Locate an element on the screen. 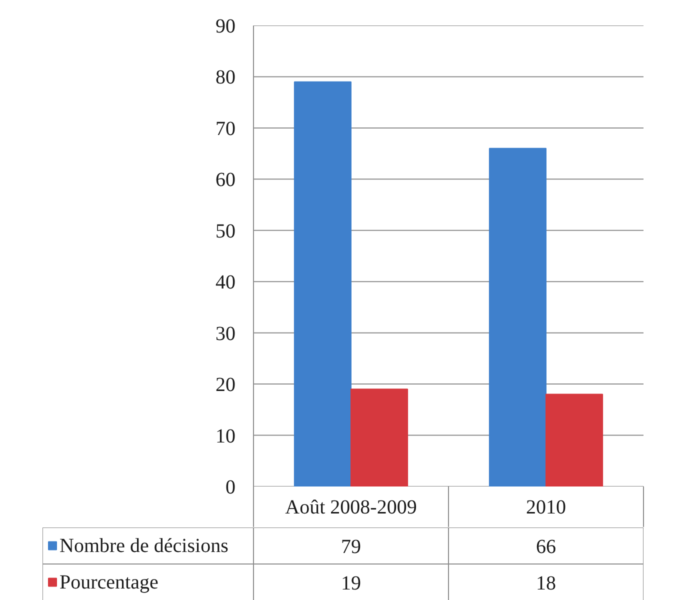  y-tick-label: 90 is located at coordinates (226, 27).